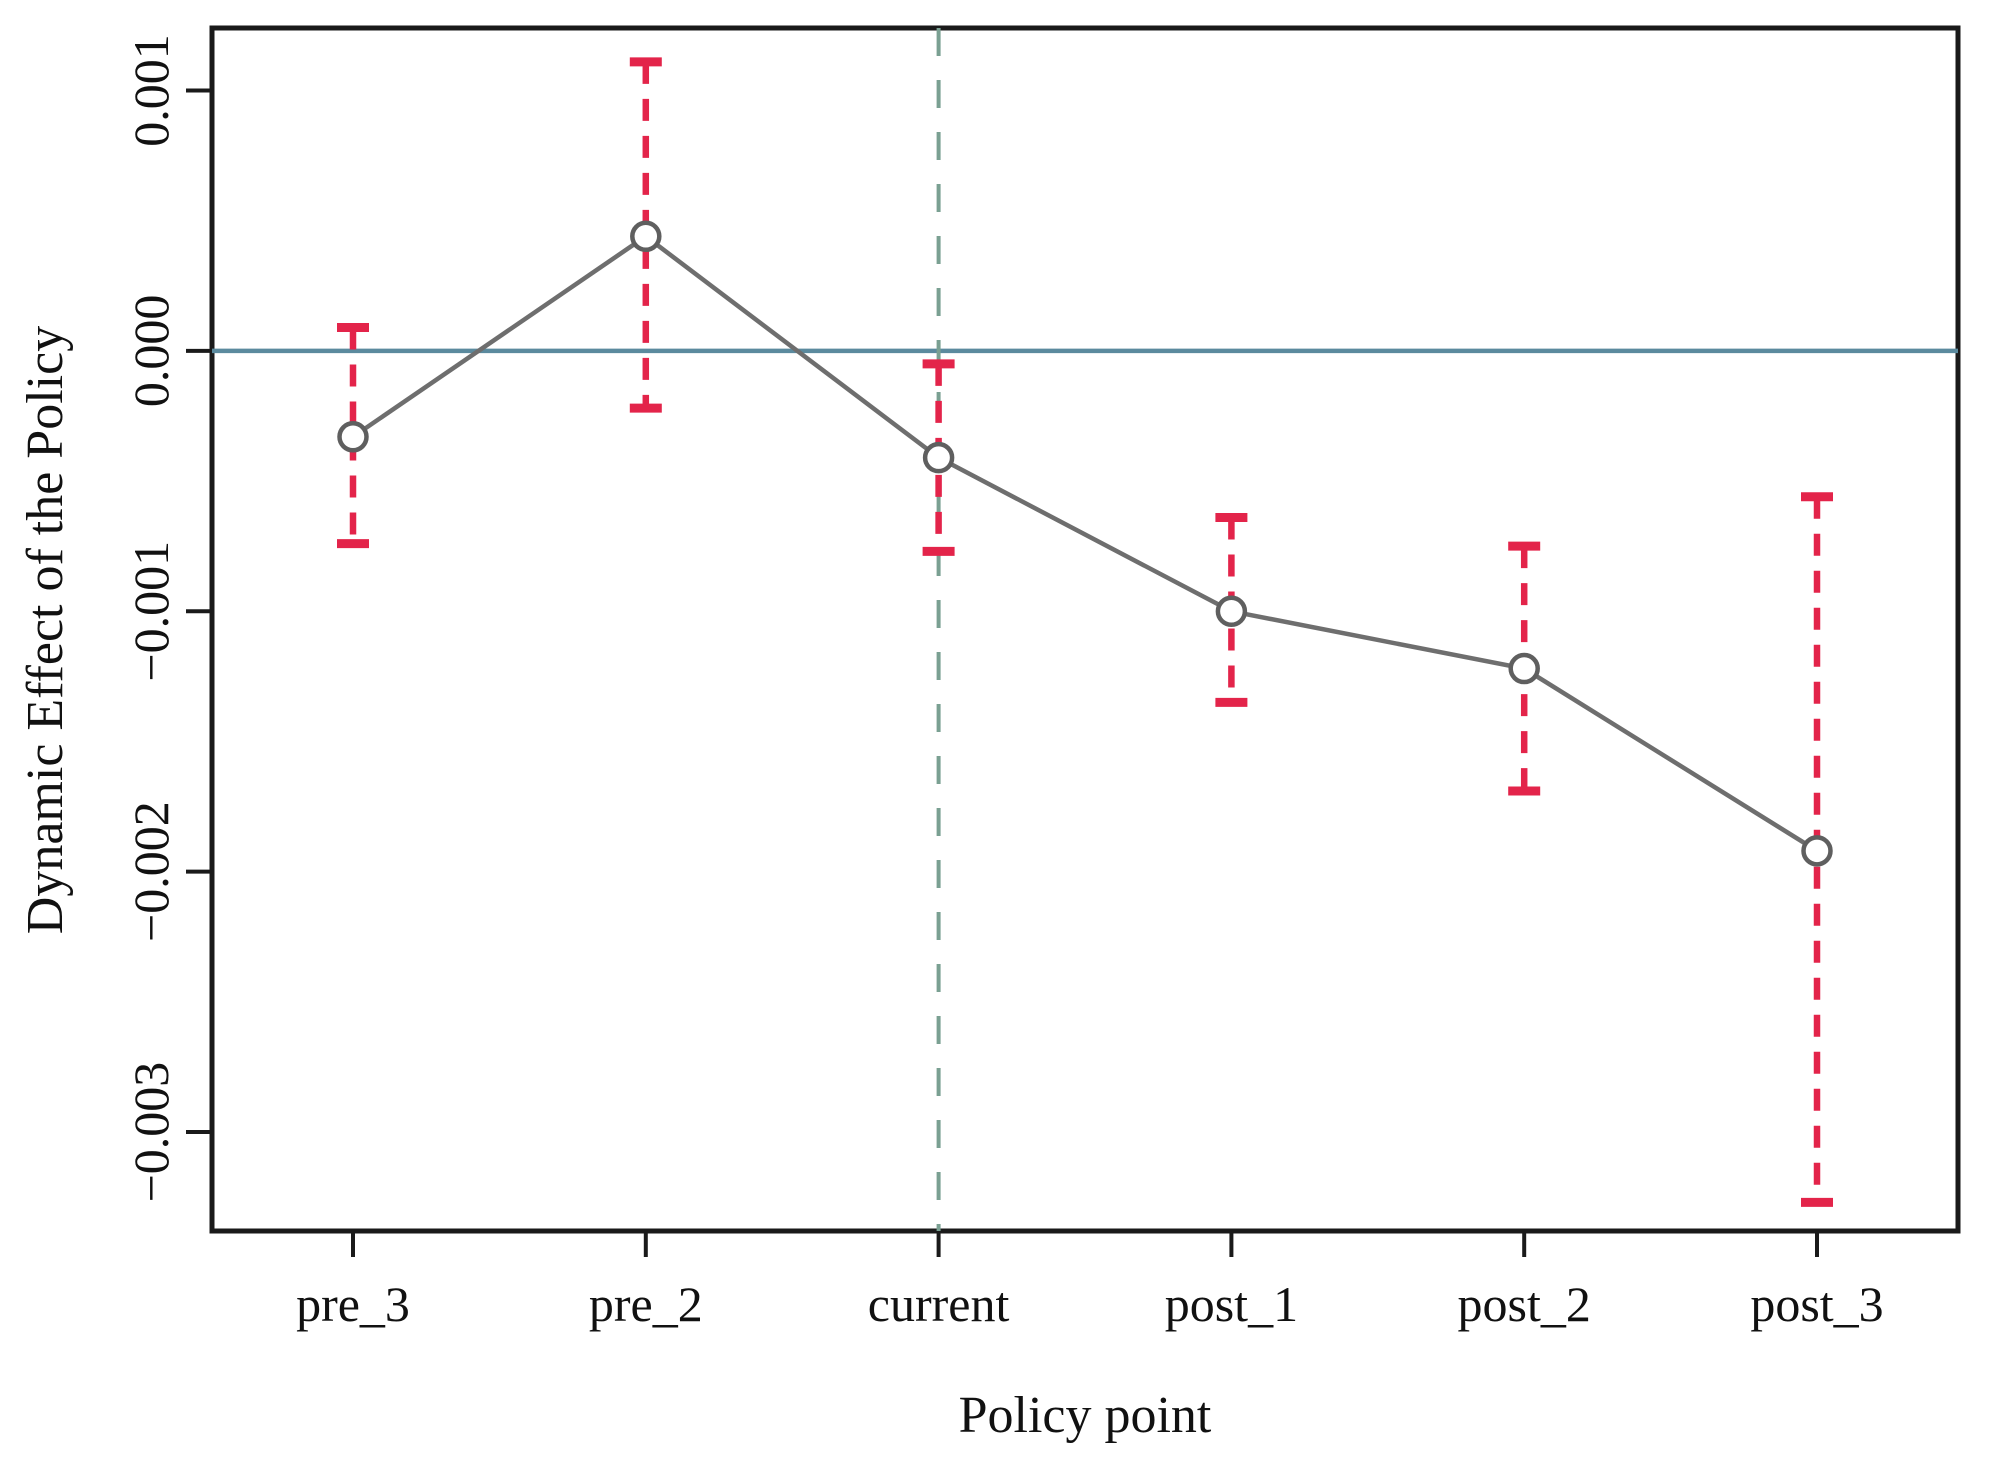 The width and height of the screenshot is (1989, 1463). Describe the element at coordinates (151, 351) in the screenshot. I see `y-tick-label: 0.000` at that location.